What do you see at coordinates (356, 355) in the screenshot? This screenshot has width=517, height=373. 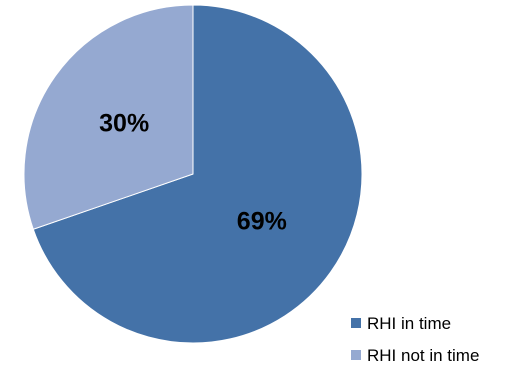 I see `legend-swatch-rhi-not-in-time` at bounding box center [356, 355].